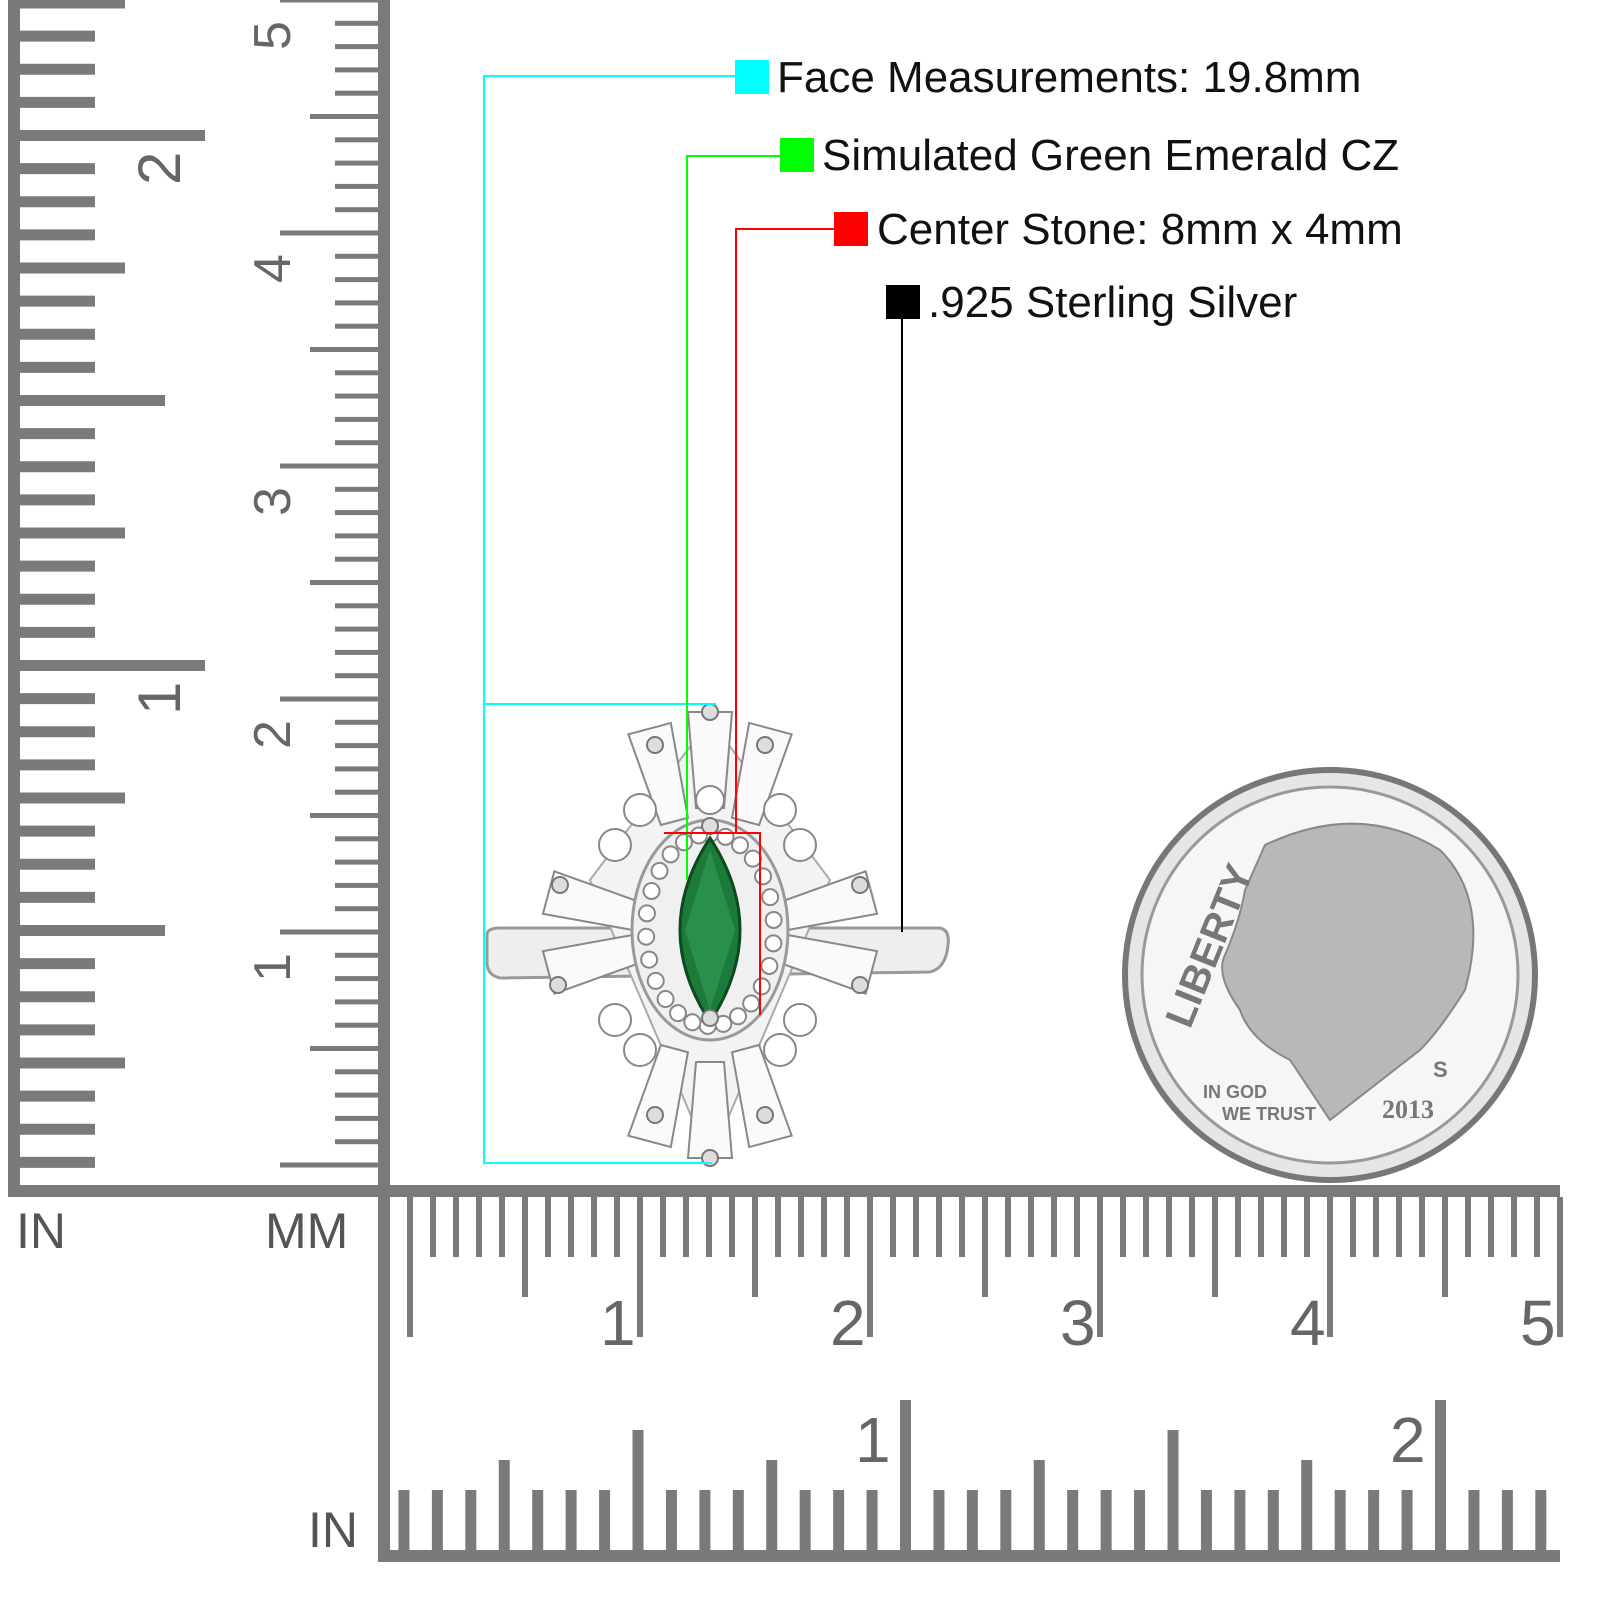 Image resolution: width=1600 pixels, height=1600 pixels. What do you see at coordinates (1078, 1323) in the screenshot?
I see `bottom-ruler-cm-label: 3` at bounding box center [1078, 1323].